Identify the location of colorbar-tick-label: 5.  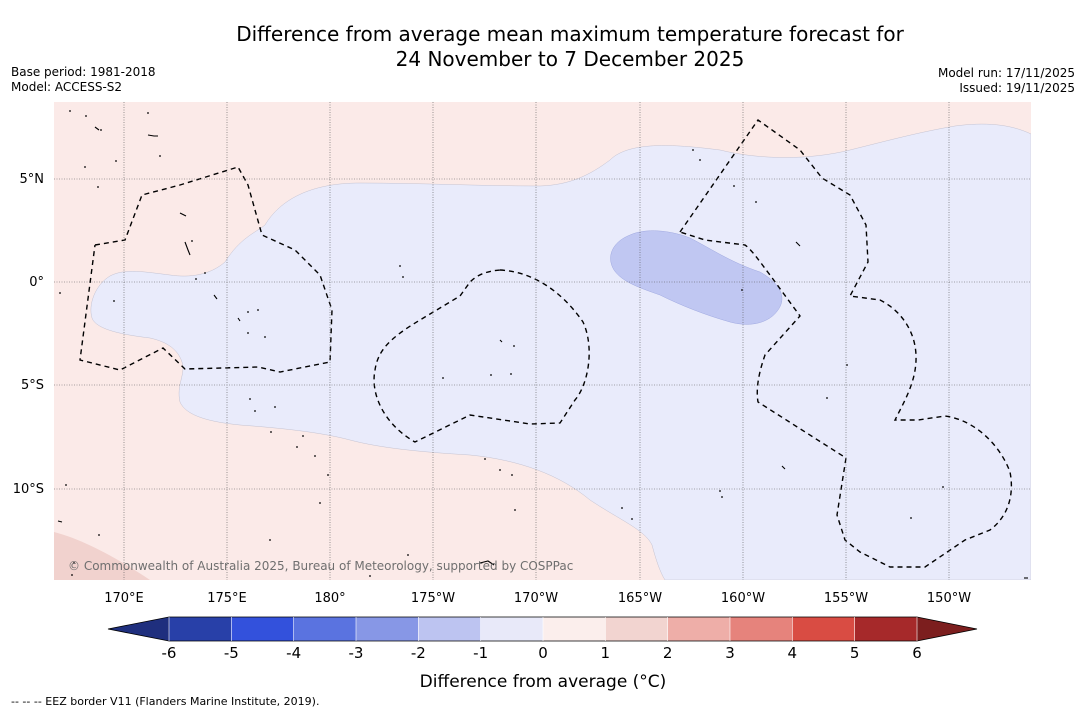
(855, 653).